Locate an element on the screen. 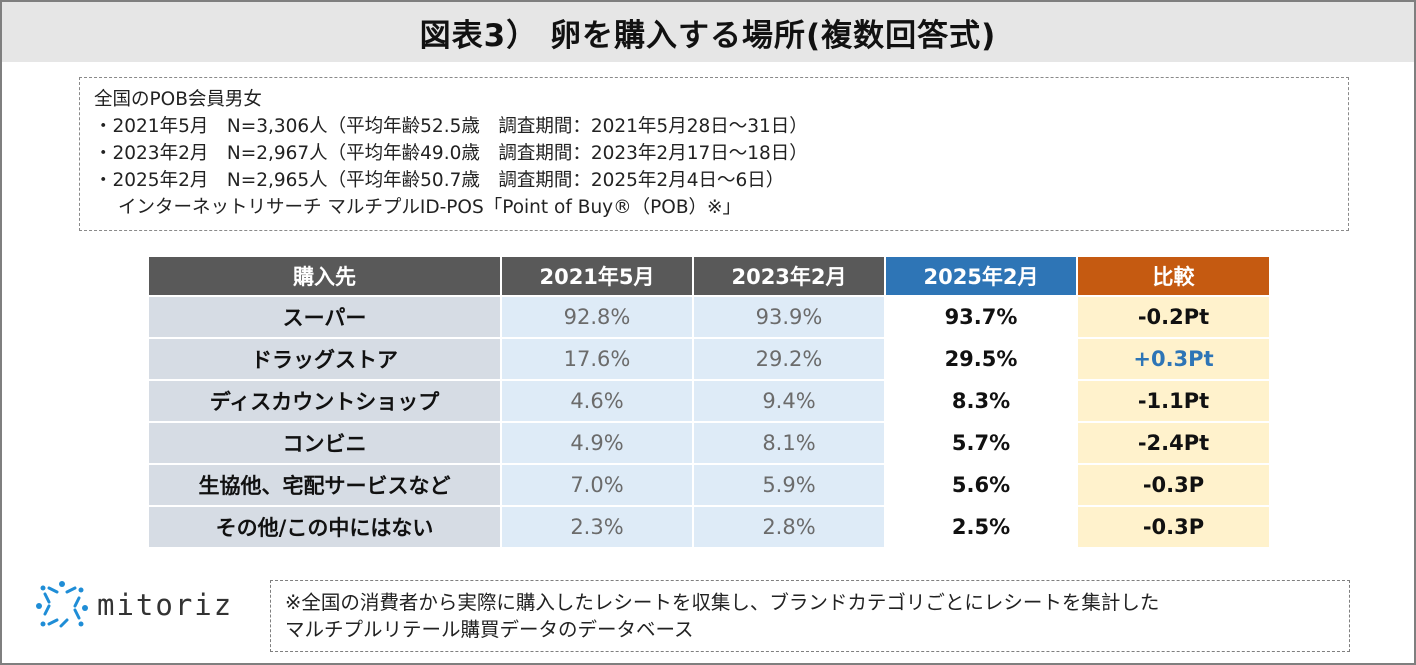 The image size is (1416, 665). value-2023: 29.2% is located at coordinates (790, 360).